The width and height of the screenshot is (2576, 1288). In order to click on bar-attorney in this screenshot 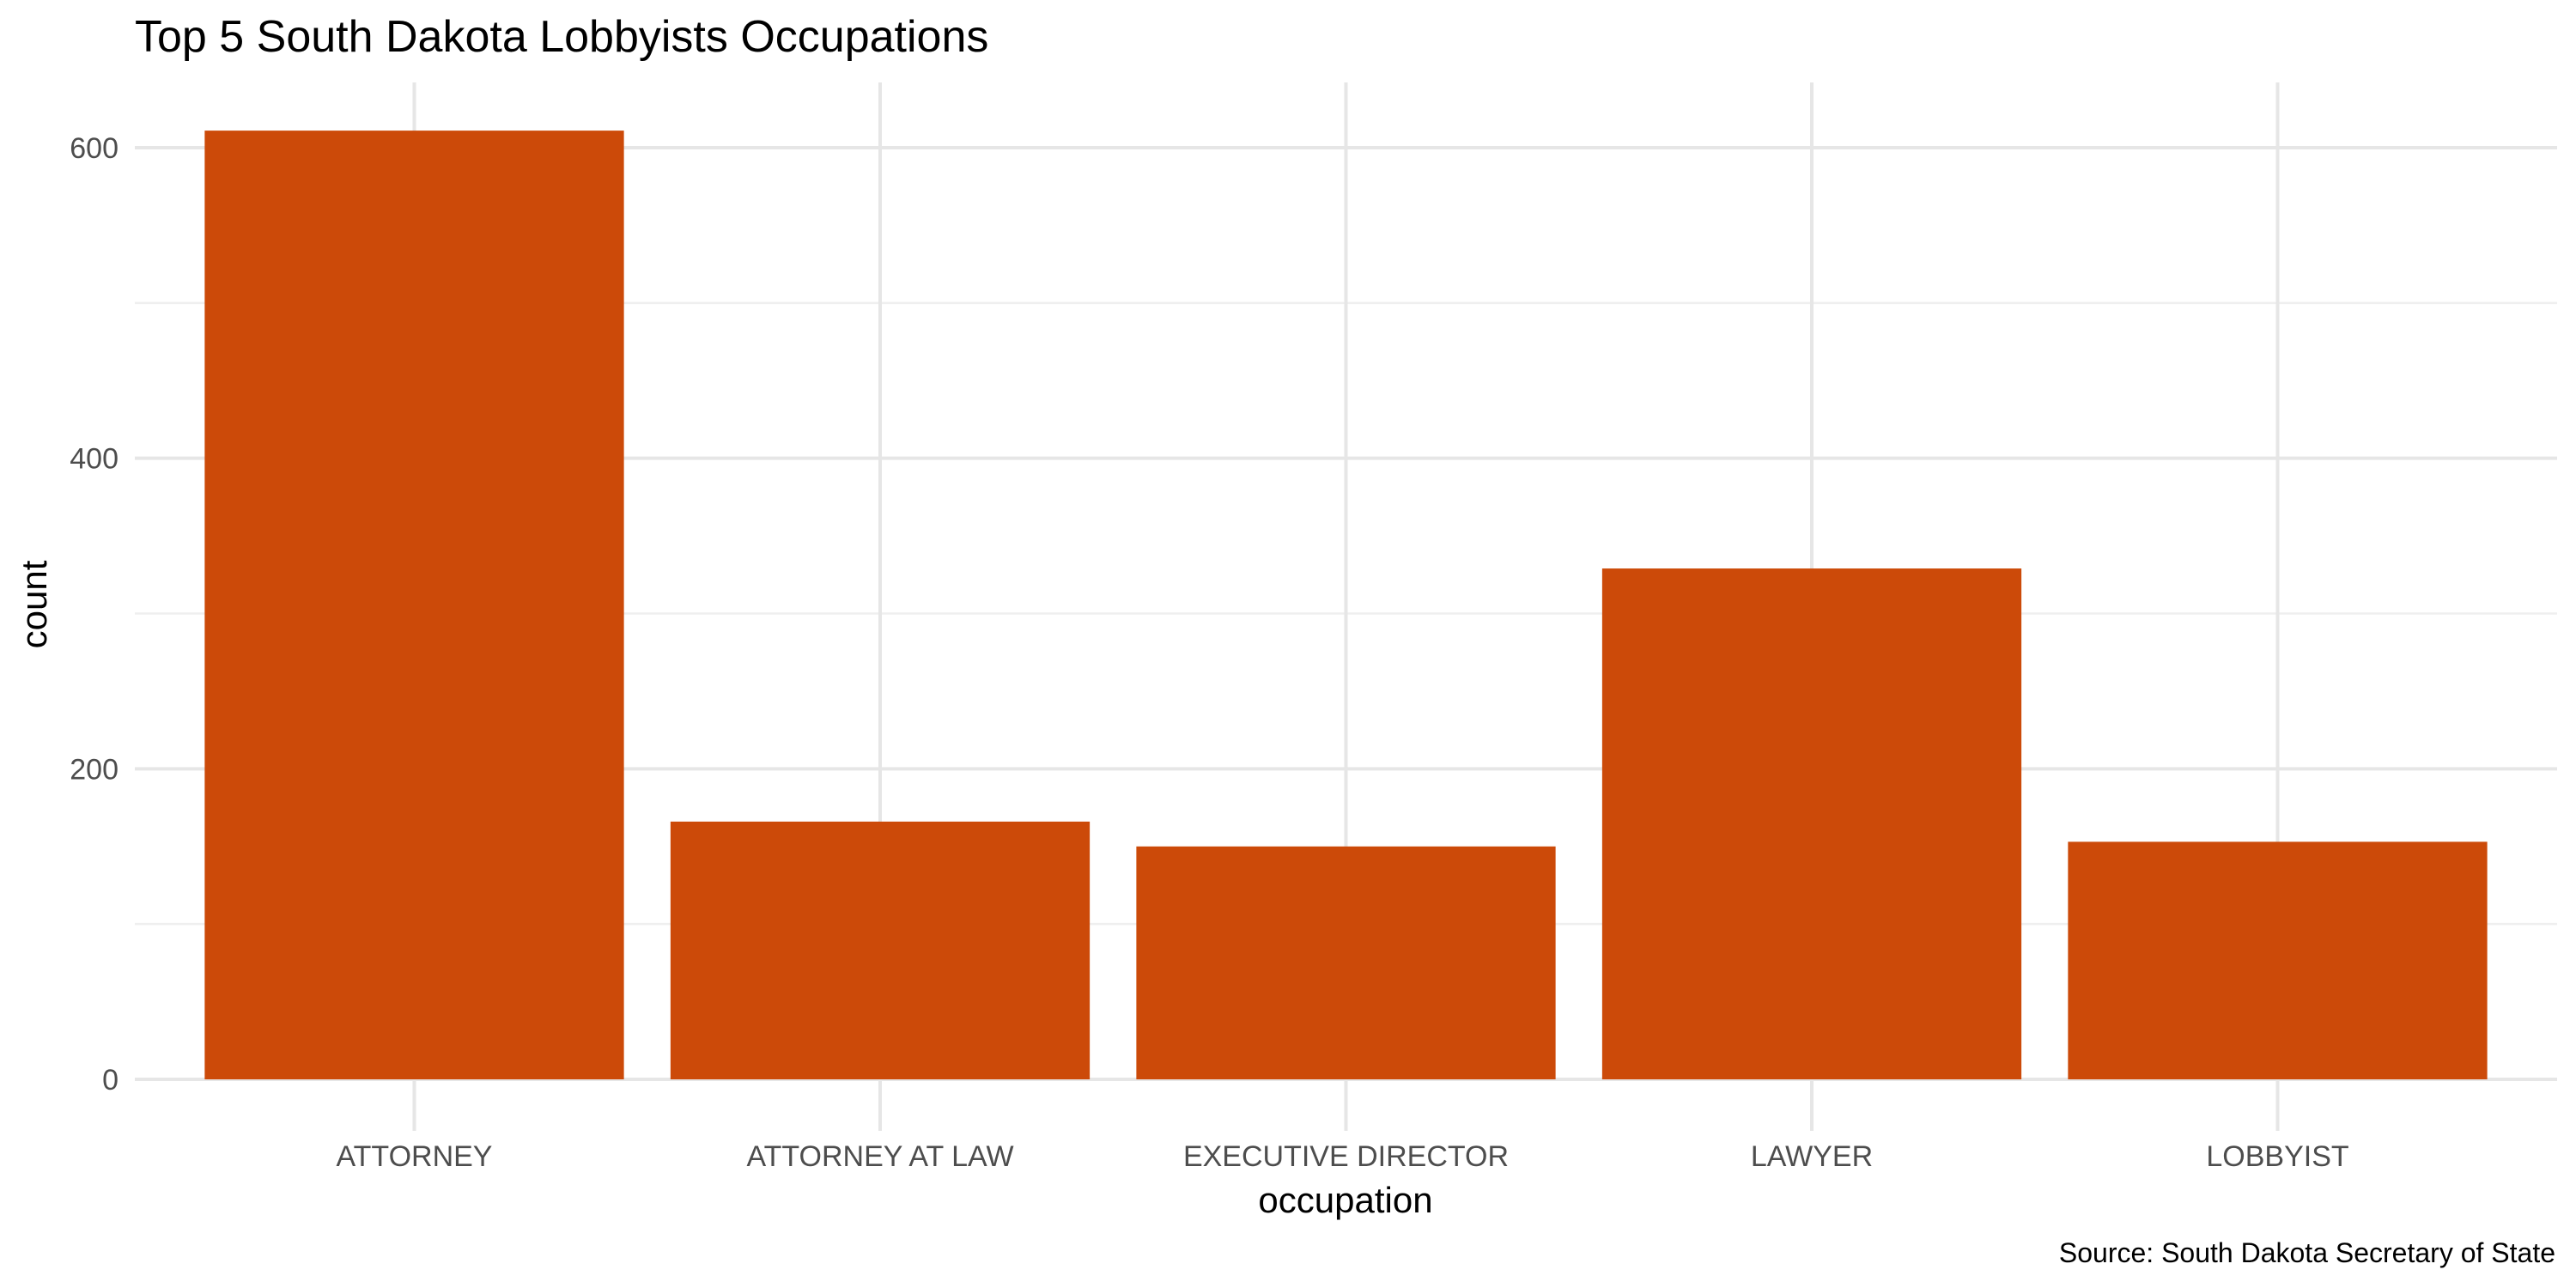, I will do `click(414, 605)`.